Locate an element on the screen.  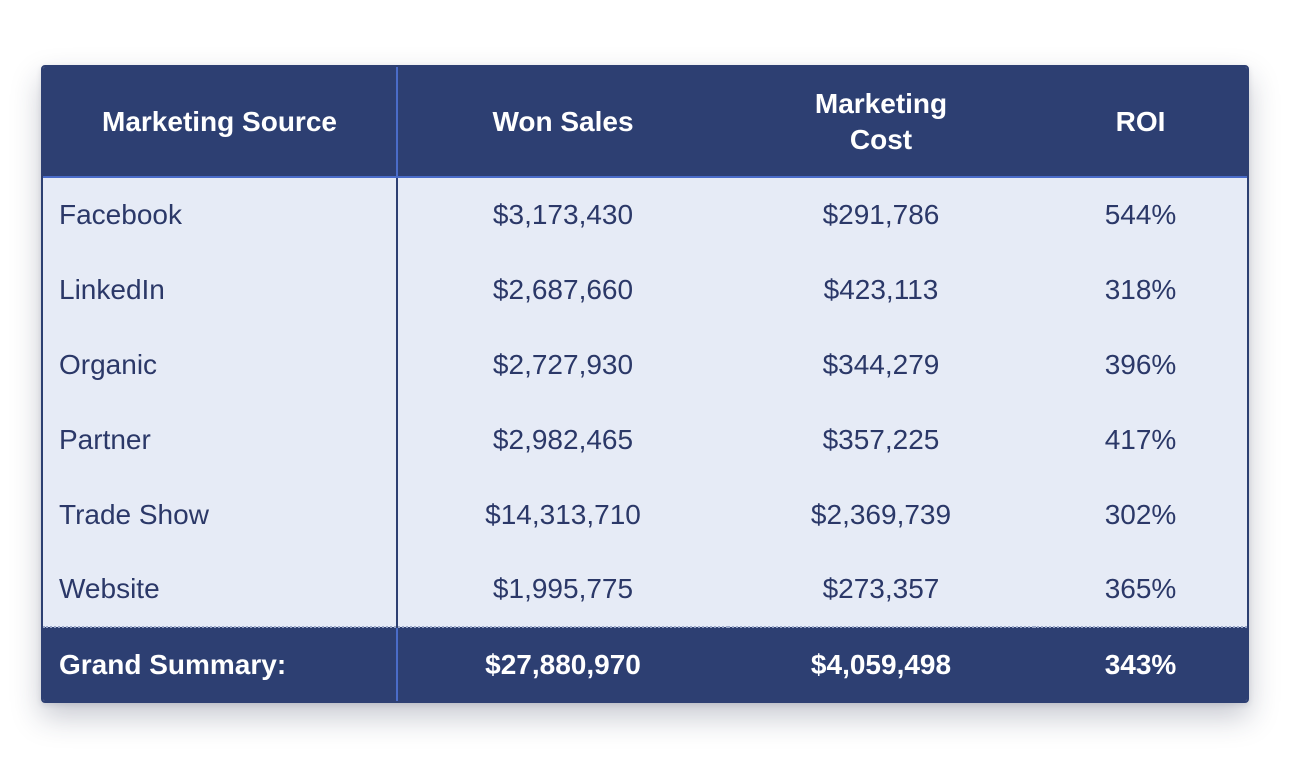
cell-marketing-cost: $273,357 is located at coordinates (881, 588).